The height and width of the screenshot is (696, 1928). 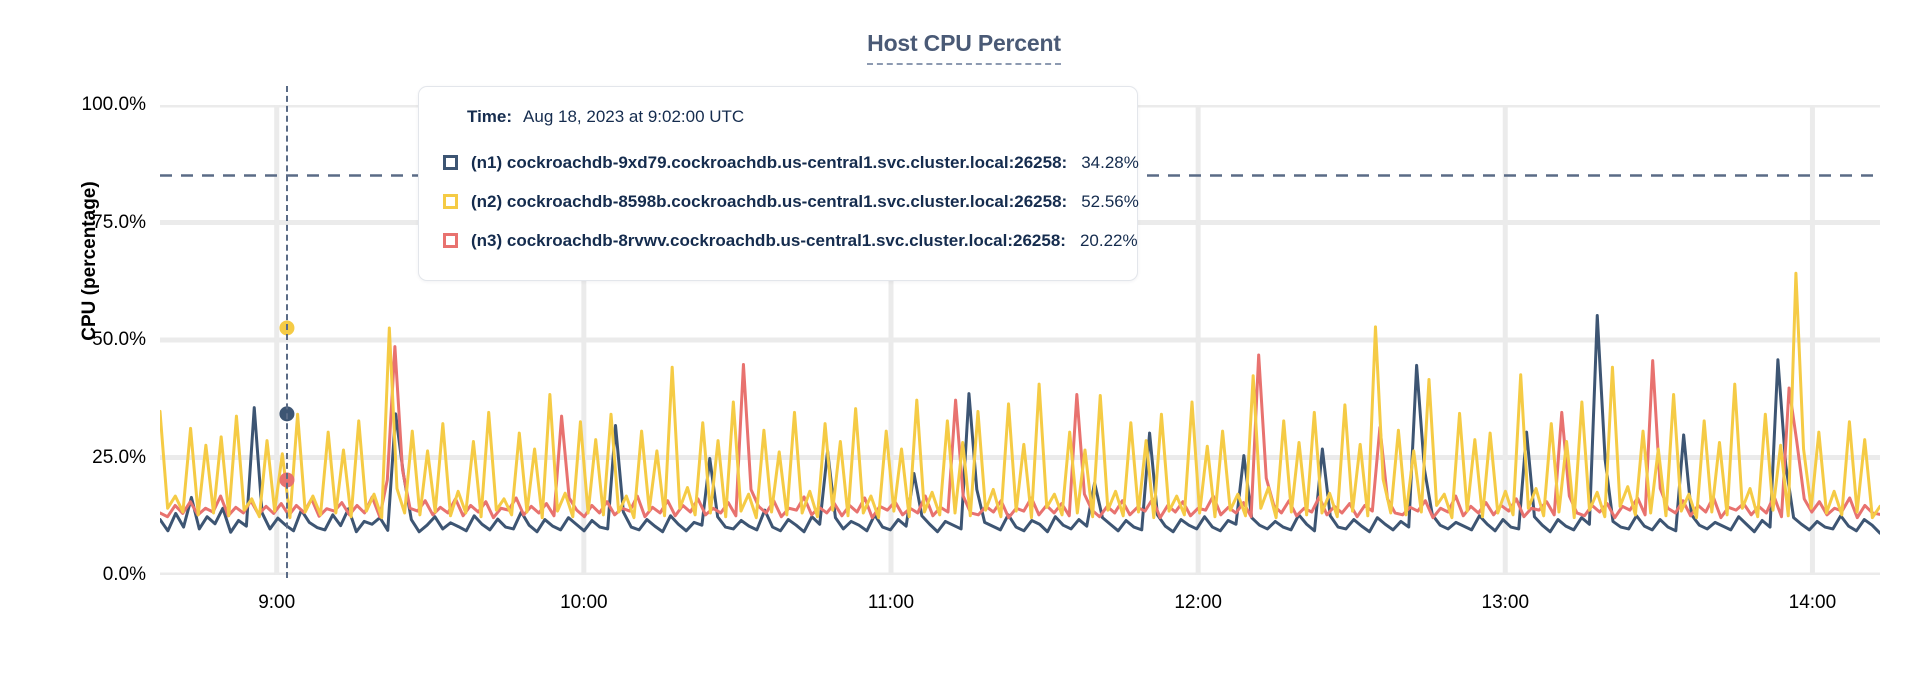 What do you see at coordinates (777, 117) in the screenshot?
I see `tooltip-time-row: Time: Aug 18, 2023 at 9:02:00 UTC` at bounding box center [777, 117].